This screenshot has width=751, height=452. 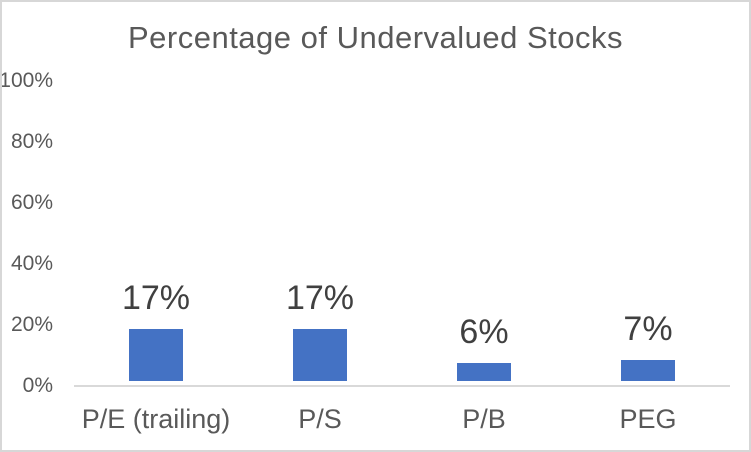 What do you see at coordinates (26, 80) in the screenshot?
I see `y-tick-label: 100%` at bounding box center [26, 80].